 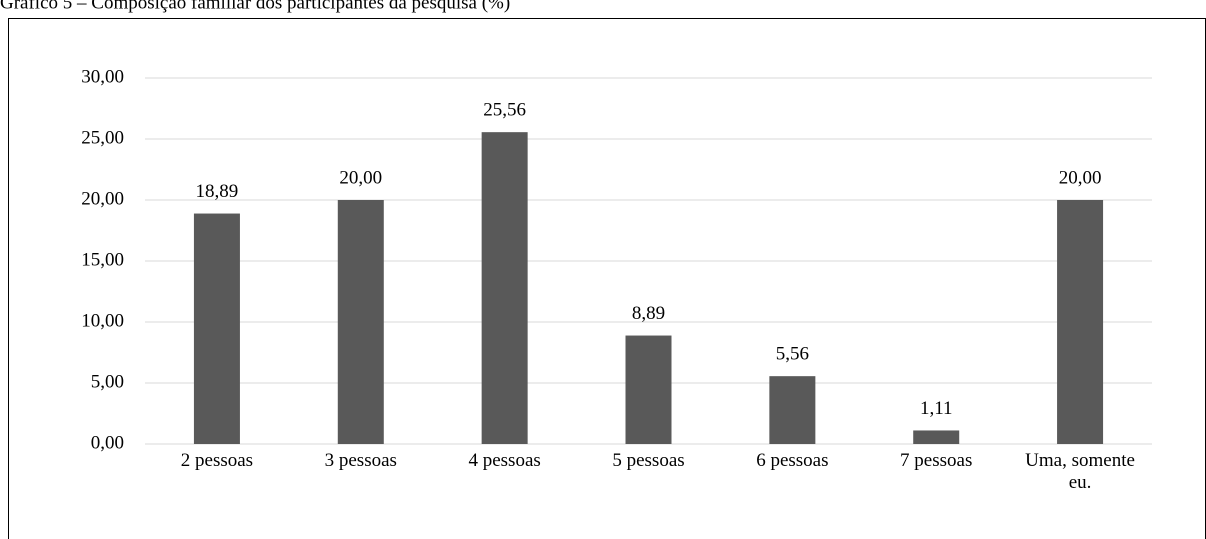 What do you see at coordinates (217, 191) in the screenshot?
I see `data-label: 18,89` at bounding box center [217, 191].